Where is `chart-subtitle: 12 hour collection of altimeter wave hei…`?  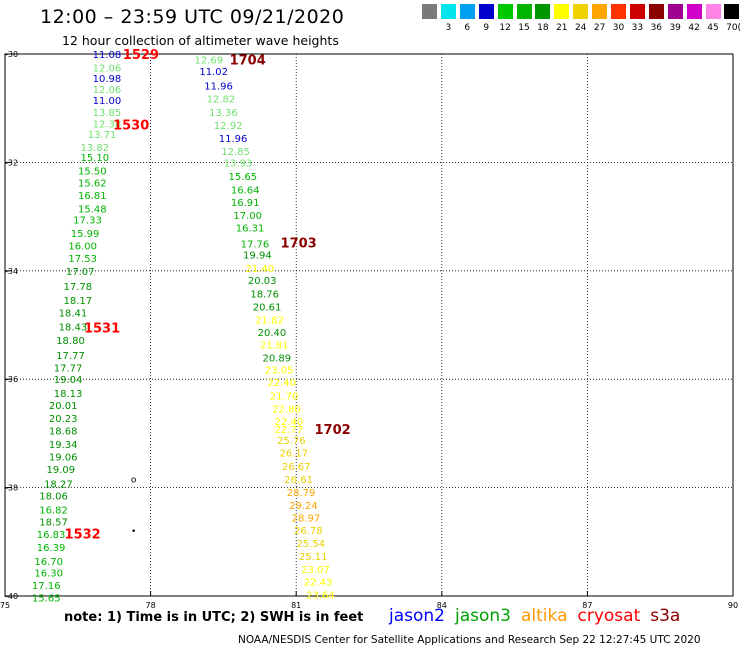
chart-subtitle: 12 hour collection of altimeter wave hei… is located at coordinates (200, 40).